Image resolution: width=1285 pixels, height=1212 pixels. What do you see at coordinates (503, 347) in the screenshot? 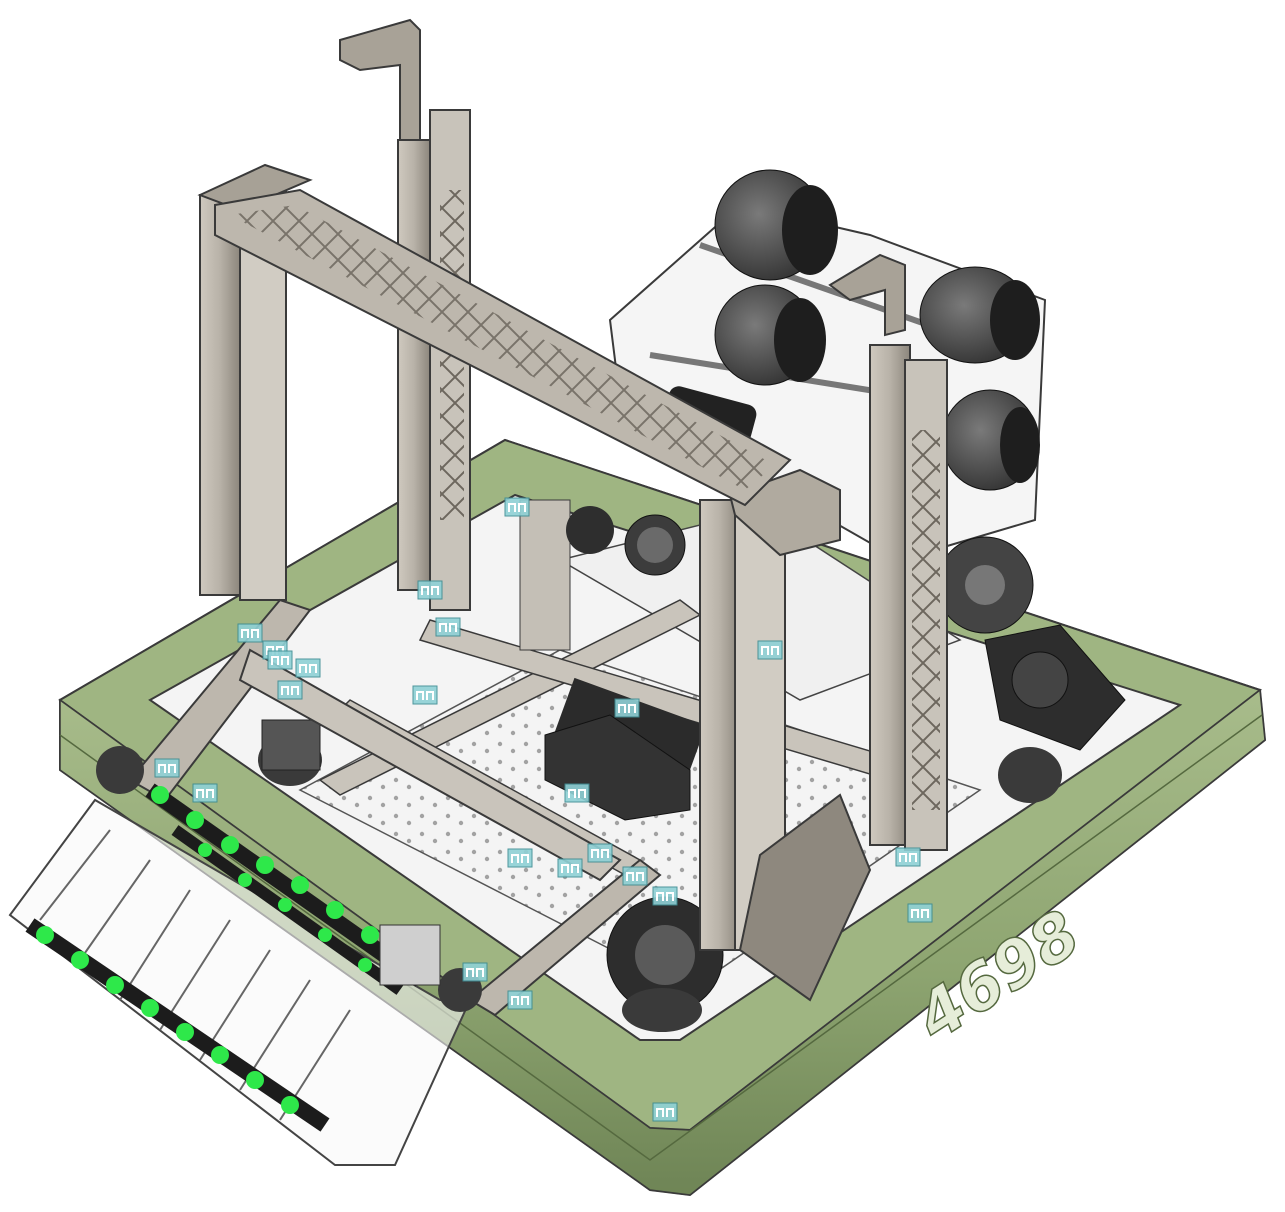
I see `top-truss-beam` at bounding box center [503, 347].